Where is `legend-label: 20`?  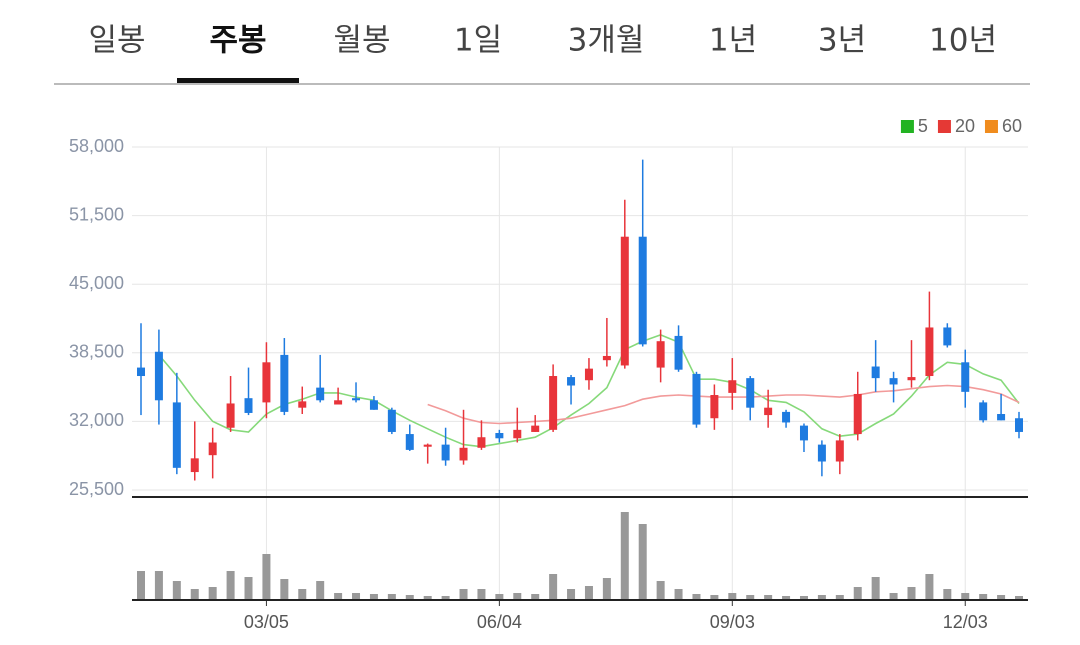 legend-label: 20 is located at coordinates (965, 126).